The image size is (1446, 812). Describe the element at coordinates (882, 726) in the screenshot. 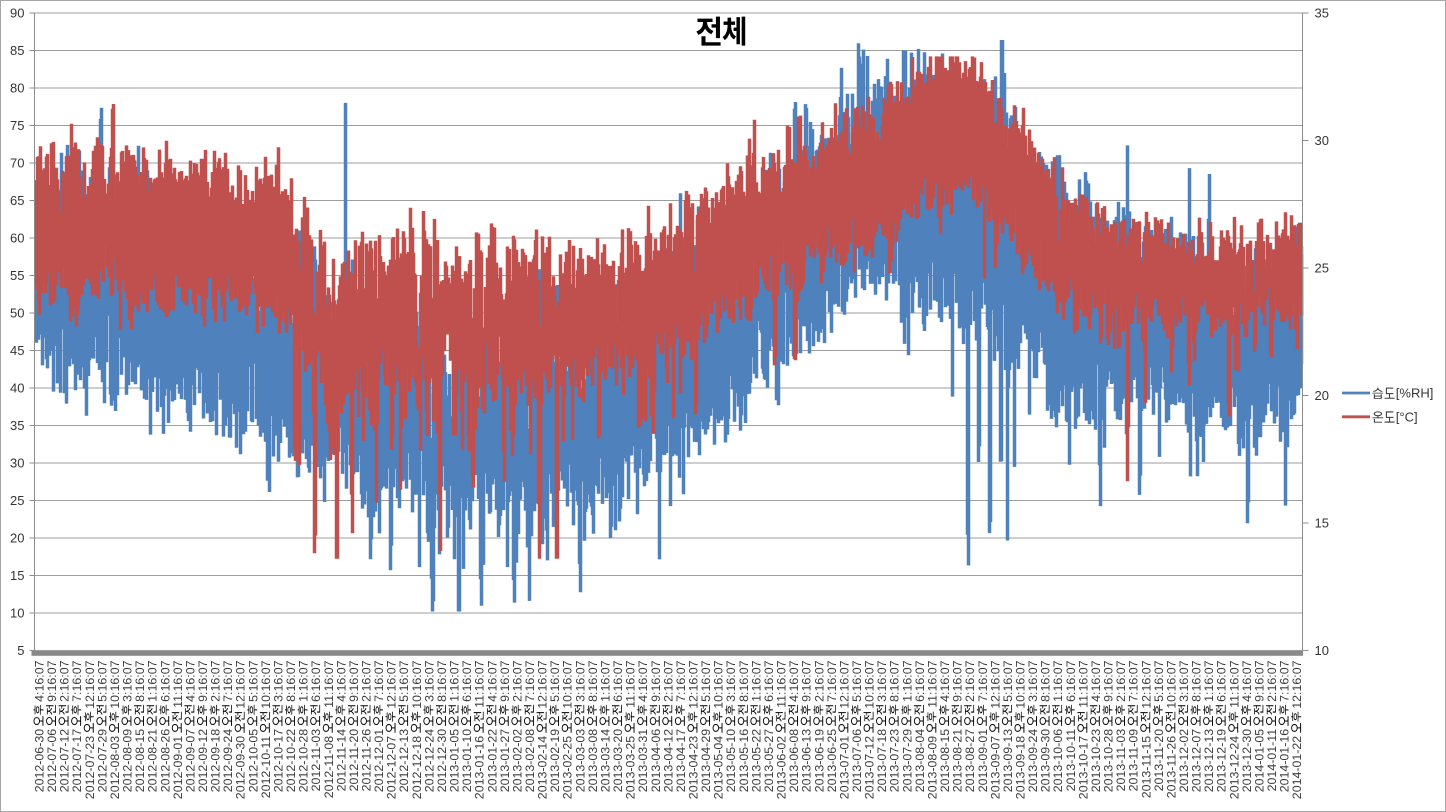

I see `svg-text: 3:16:072013-07-18` at that location.